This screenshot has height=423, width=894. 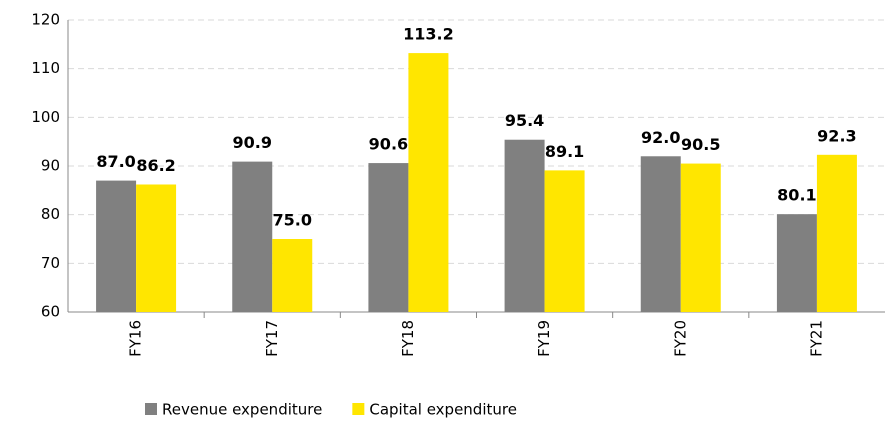 I want to click on value-label: 90.5, so click(x=700, y=144).